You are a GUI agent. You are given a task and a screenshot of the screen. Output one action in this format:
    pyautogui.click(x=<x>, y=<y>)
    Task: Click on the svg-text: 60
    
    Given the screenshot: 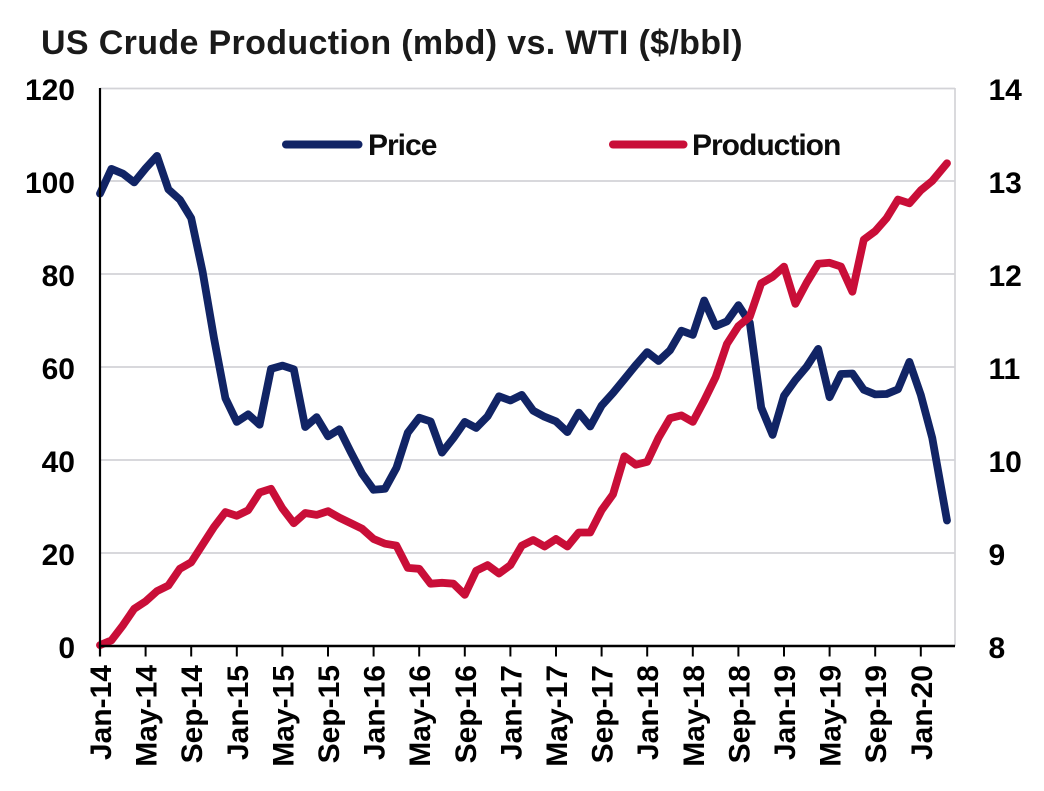 What is the action you would take?
    pyautogui.click(x=58, y=369)
    